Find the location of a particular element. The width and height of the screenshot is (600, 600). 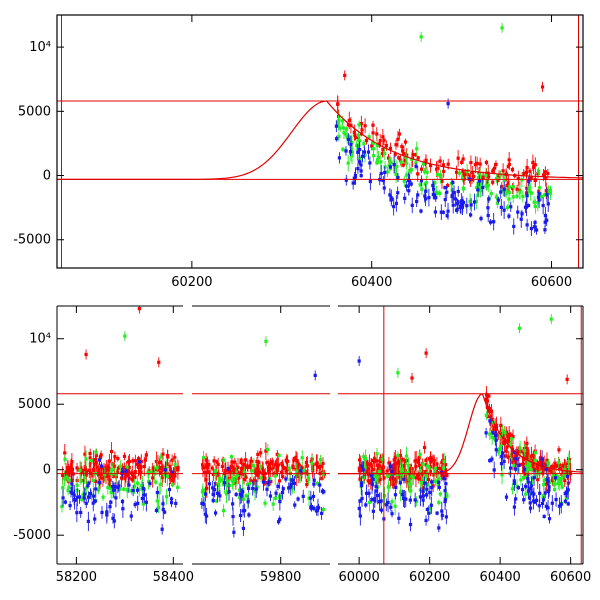

x-tick-label: 60200 is located at coordinates (191, 282).